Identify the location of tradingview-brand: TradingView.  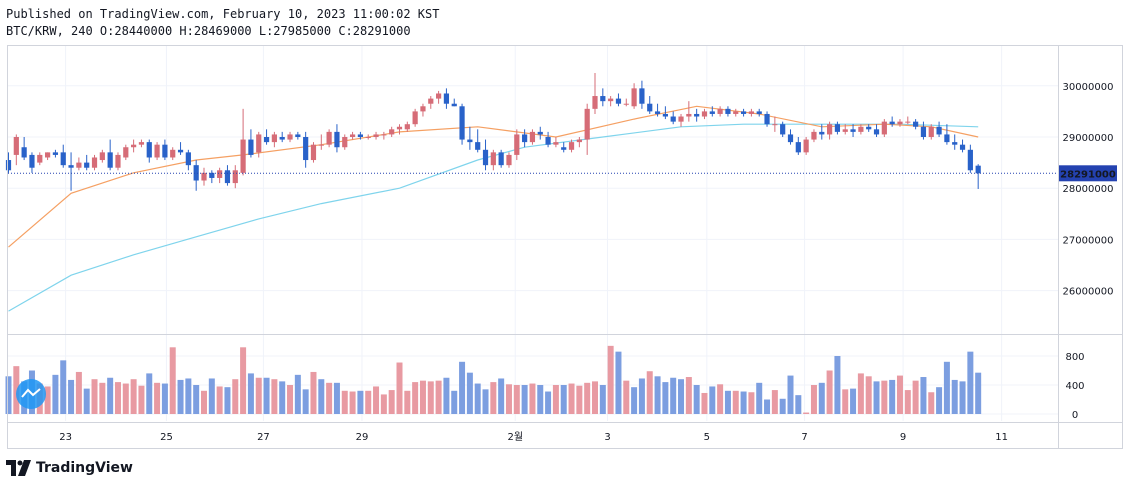
(69, 468).